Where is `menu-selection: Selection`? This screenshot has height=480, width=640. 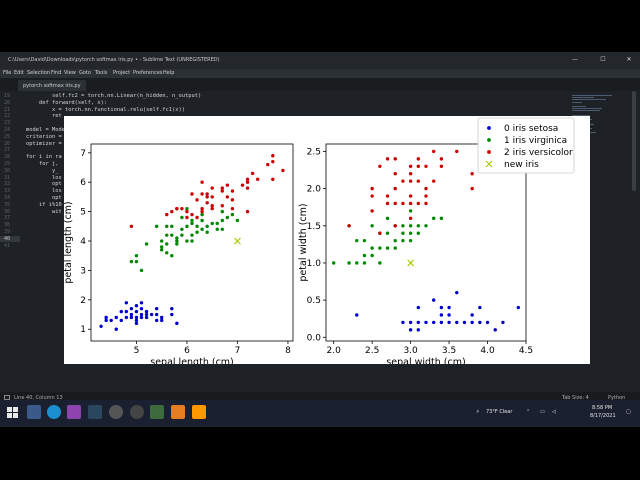
menu-selection: Selection is located at coordinates (39, 73).